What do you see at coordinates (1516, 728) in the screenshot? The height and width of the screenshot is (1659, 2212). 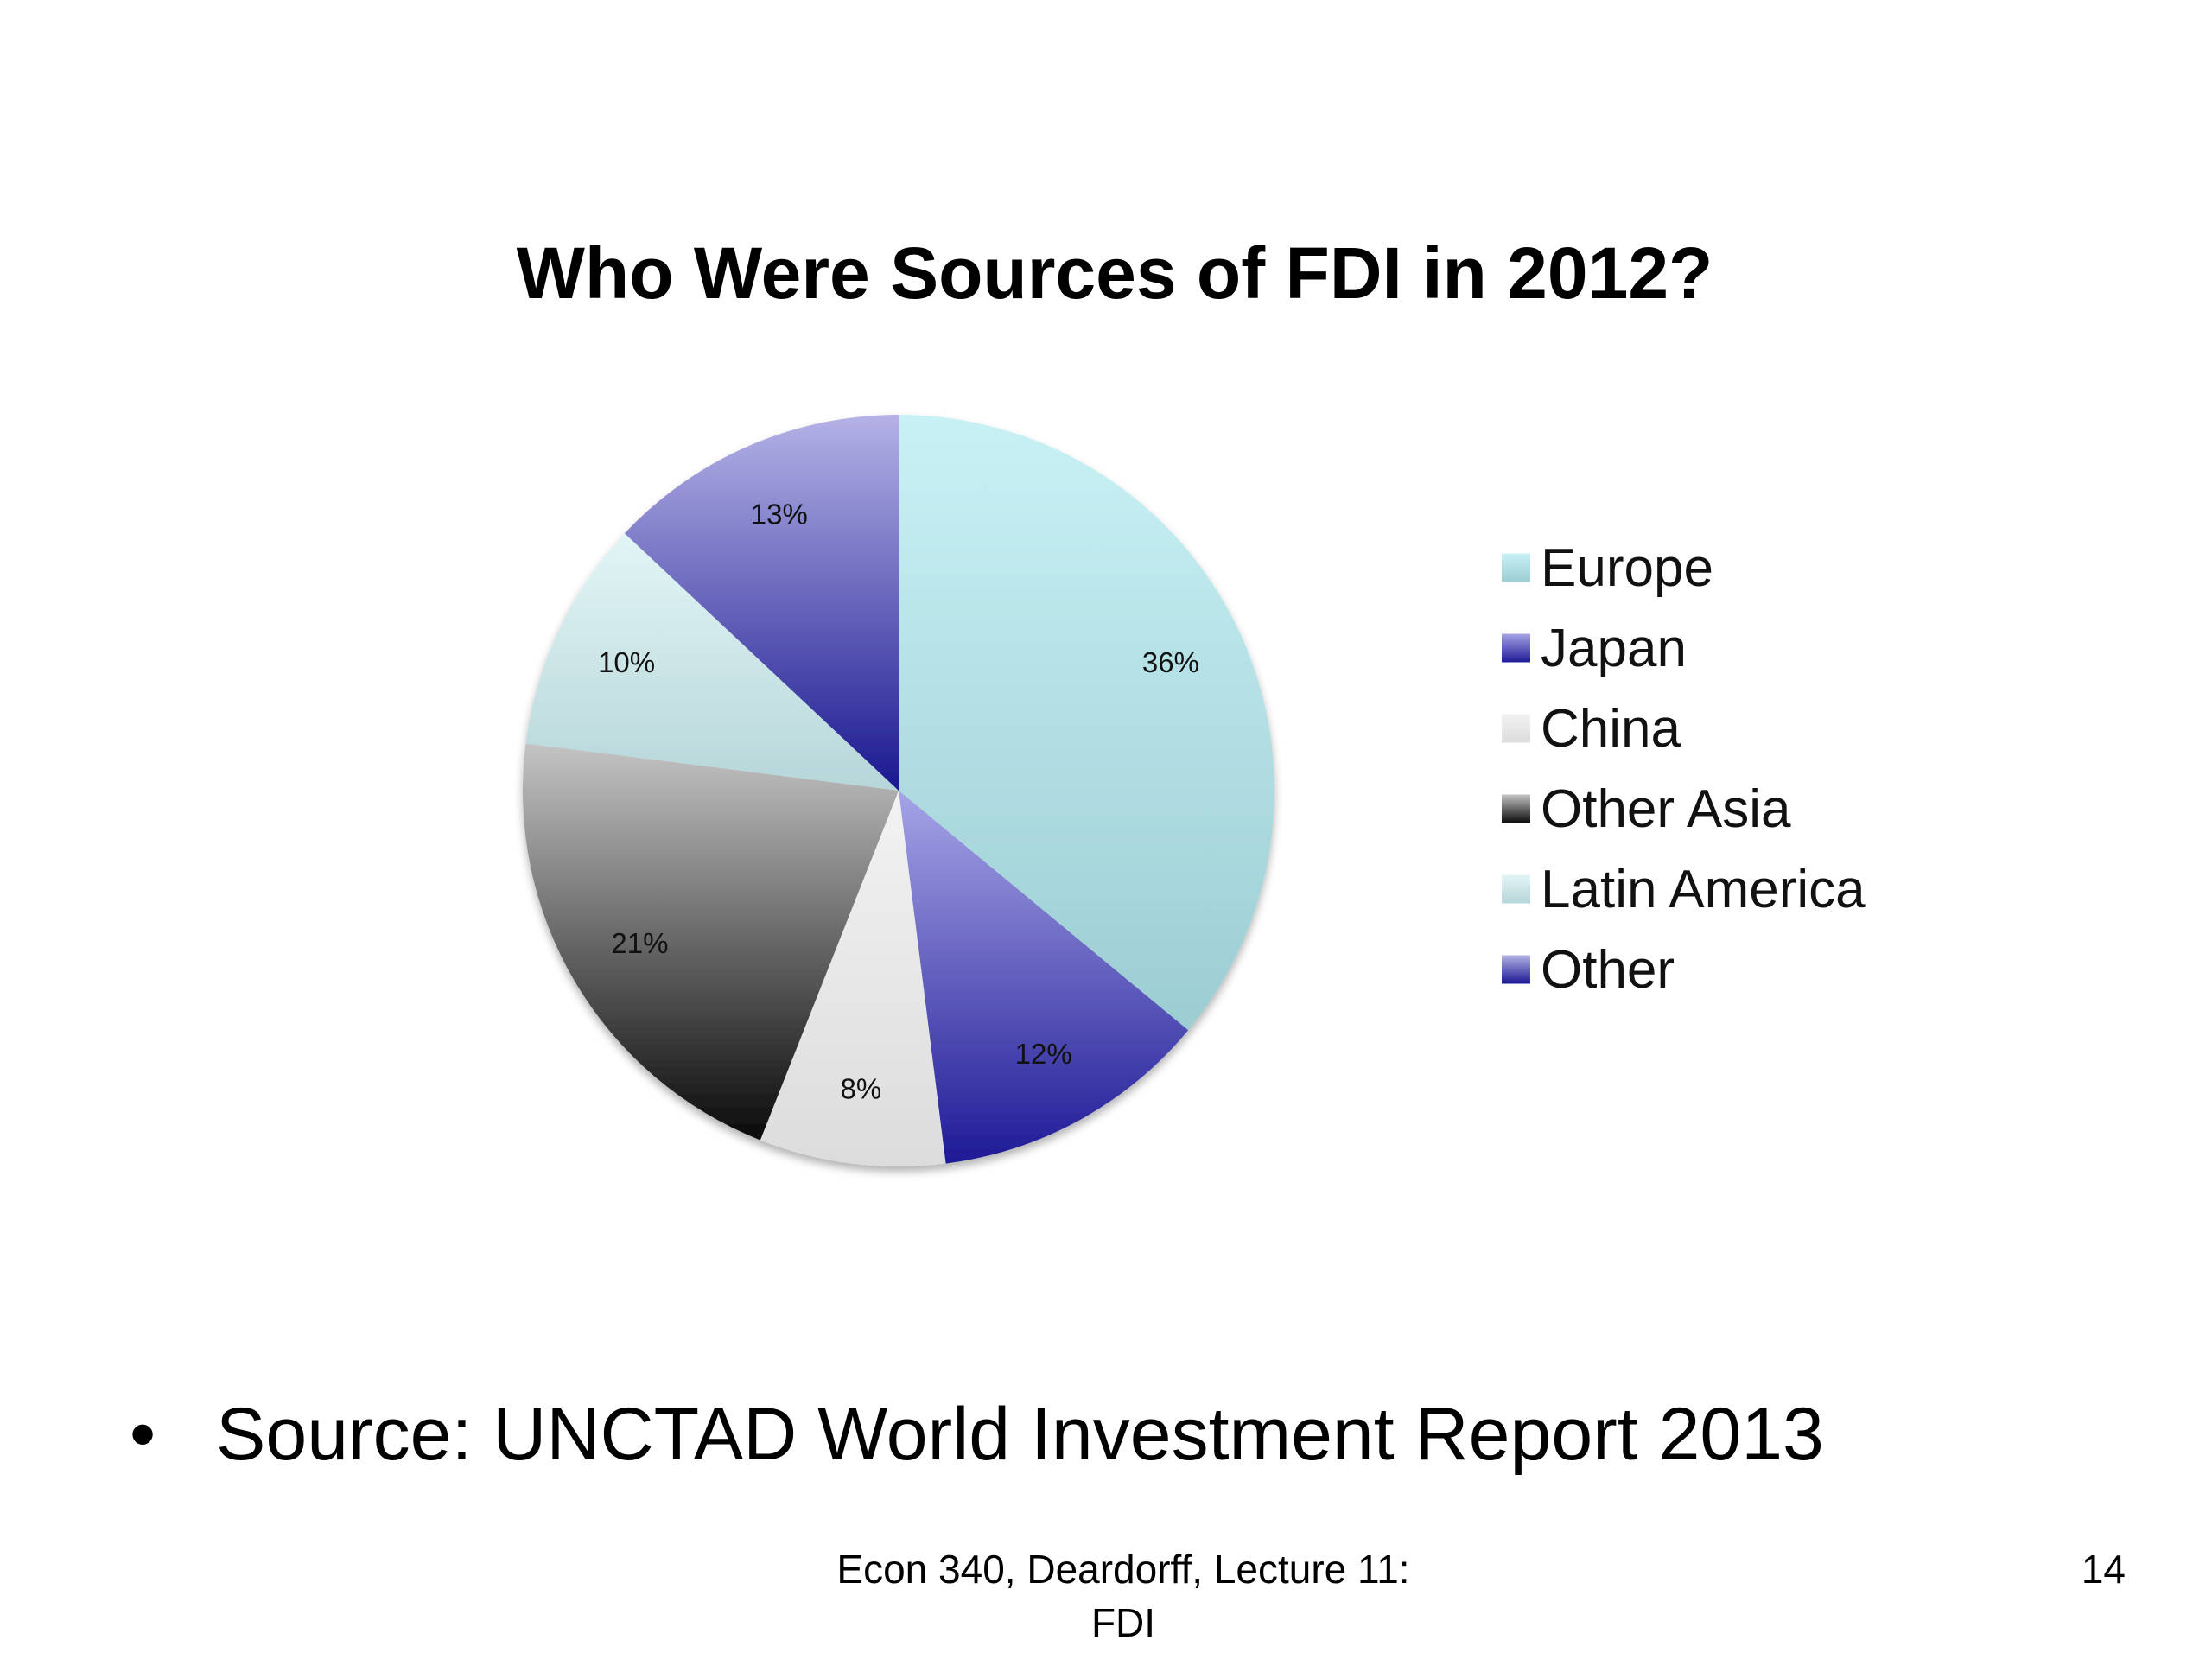 I see `legend-swatch-china` at bounding box center [1516, 728].